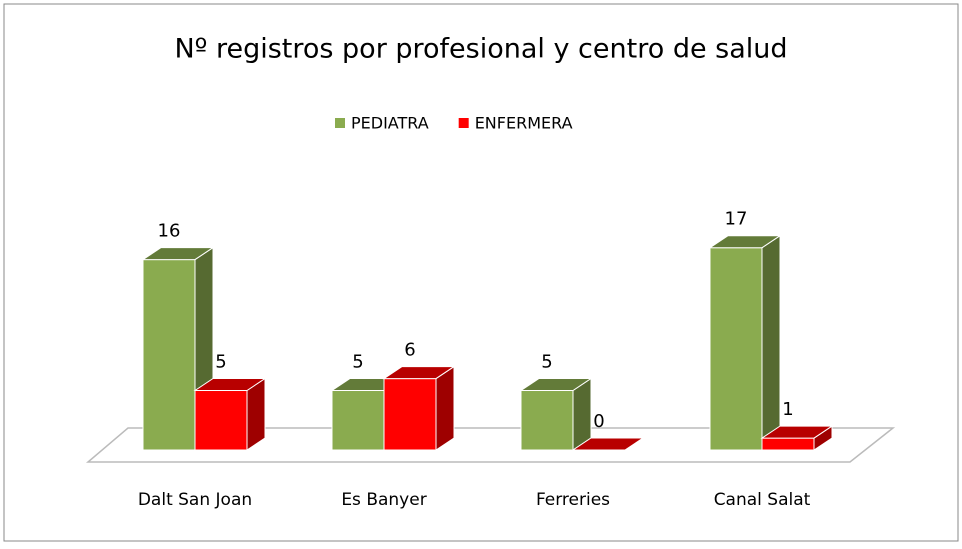 The width and height of the screenshot is (962, 549). I want to click on floor, so click(490, 445).